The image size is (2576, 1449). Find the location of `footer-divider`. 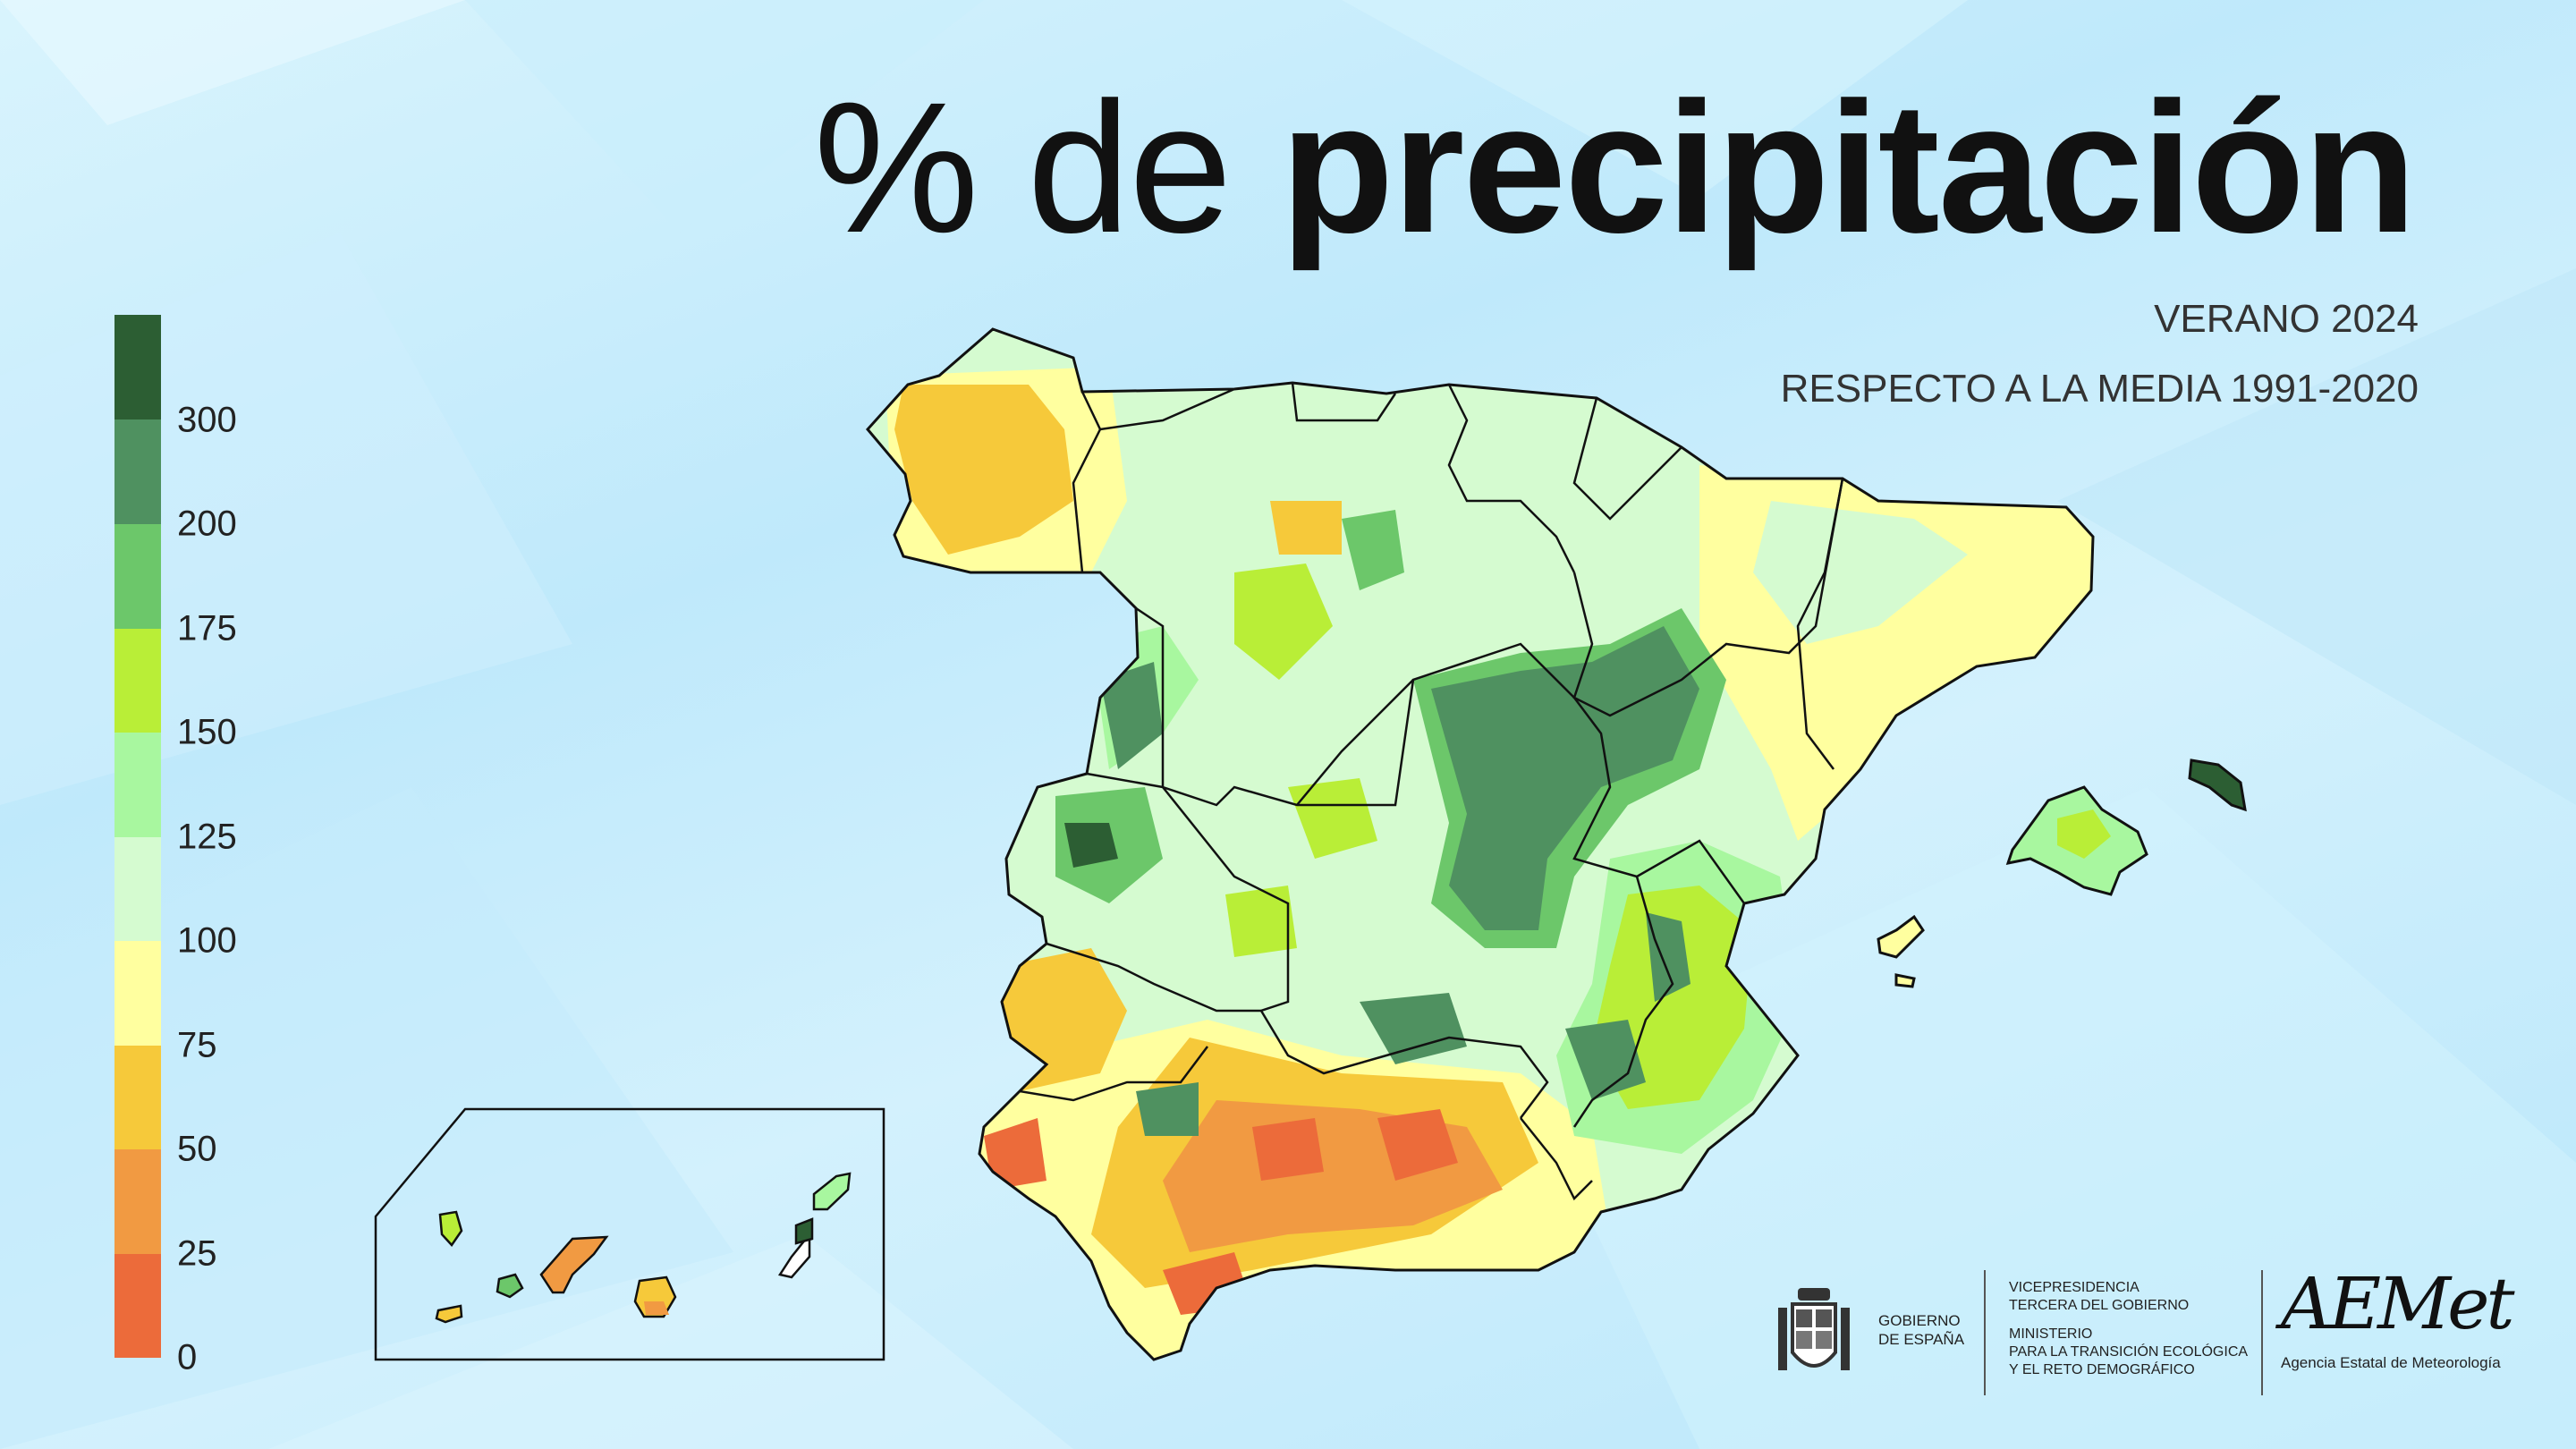

footer-divider is located at coordinates (1985, 1332).